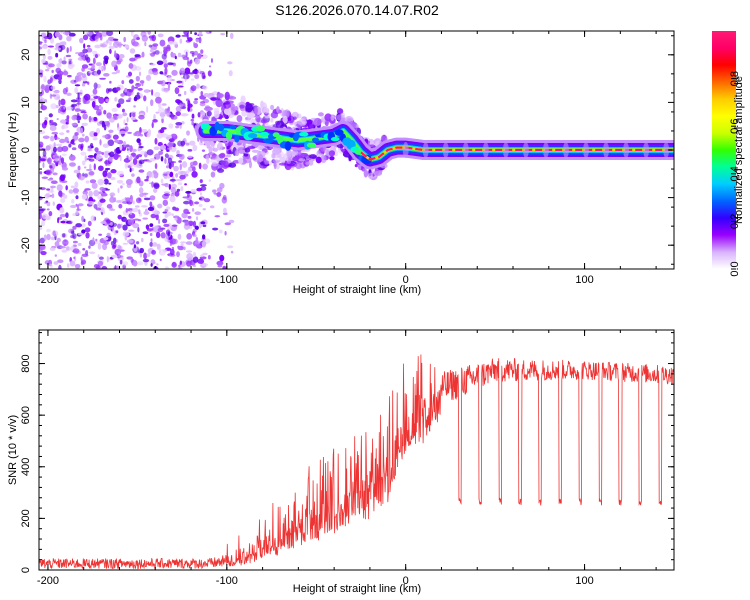 The height and width of the screenshot is (600, 750). Describe the element at coordinates (406, 280) in the screenshot. I see `spectrogram-x-tick-label: 0` at that location.